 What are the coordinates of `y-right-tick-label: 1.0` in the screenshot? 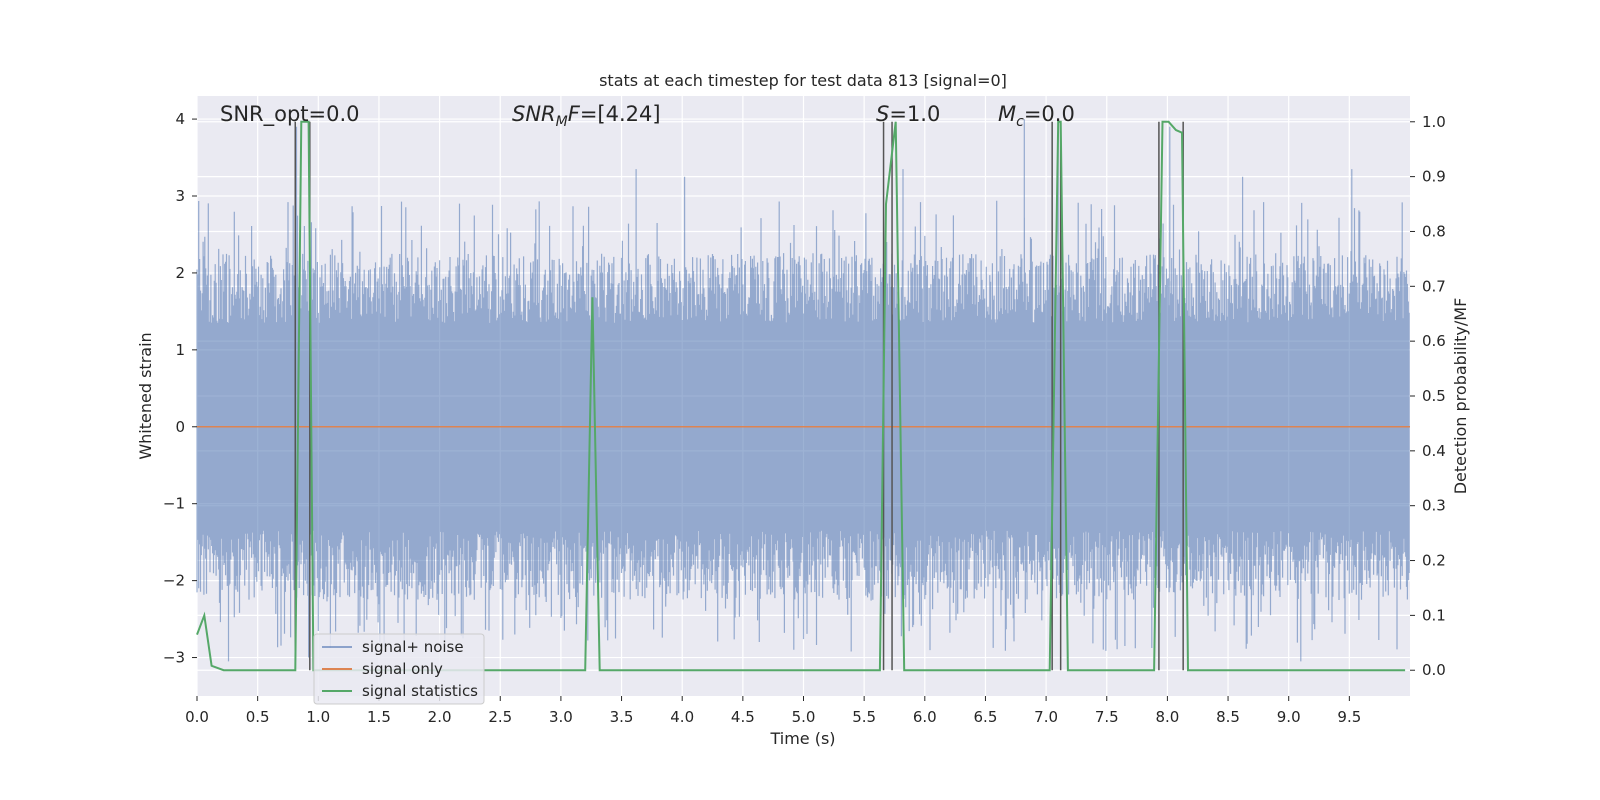 It's located at (1434, 122).